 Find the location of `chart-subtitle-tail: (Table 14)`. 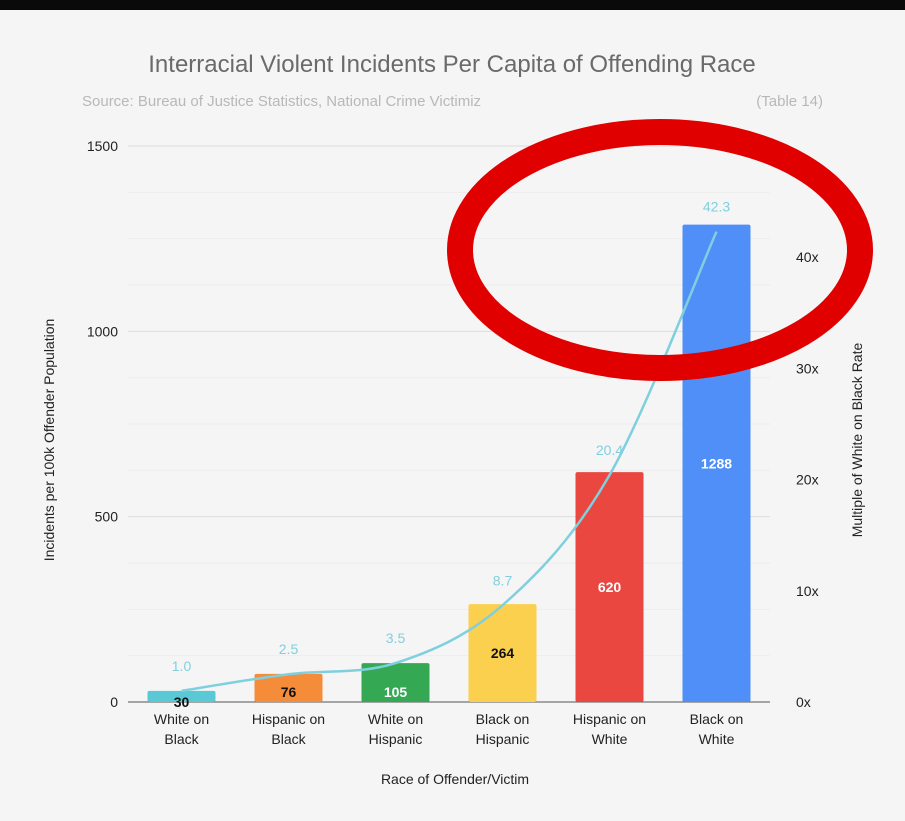

chart-subtitle-tail: (Table 14) is located at coordinates (789, 101).